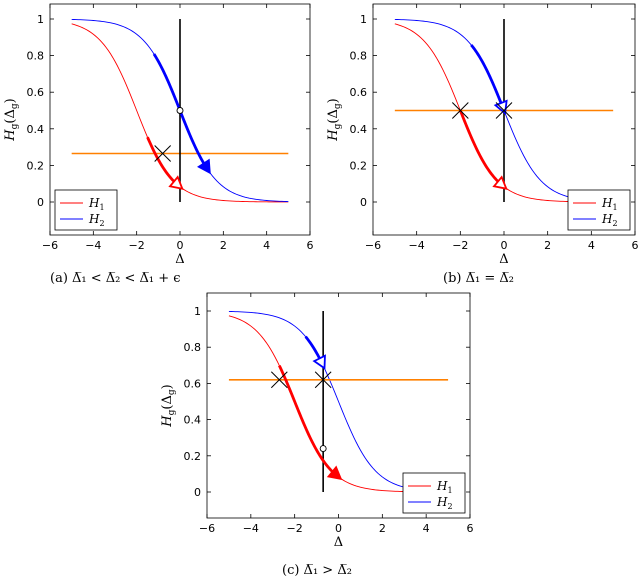  What do you see at coordinates (317, 570) in the screenshot?
I see `figure-caption: (c) Δ̅₁ > Δ̅₂` at bounding box center [317, 570].